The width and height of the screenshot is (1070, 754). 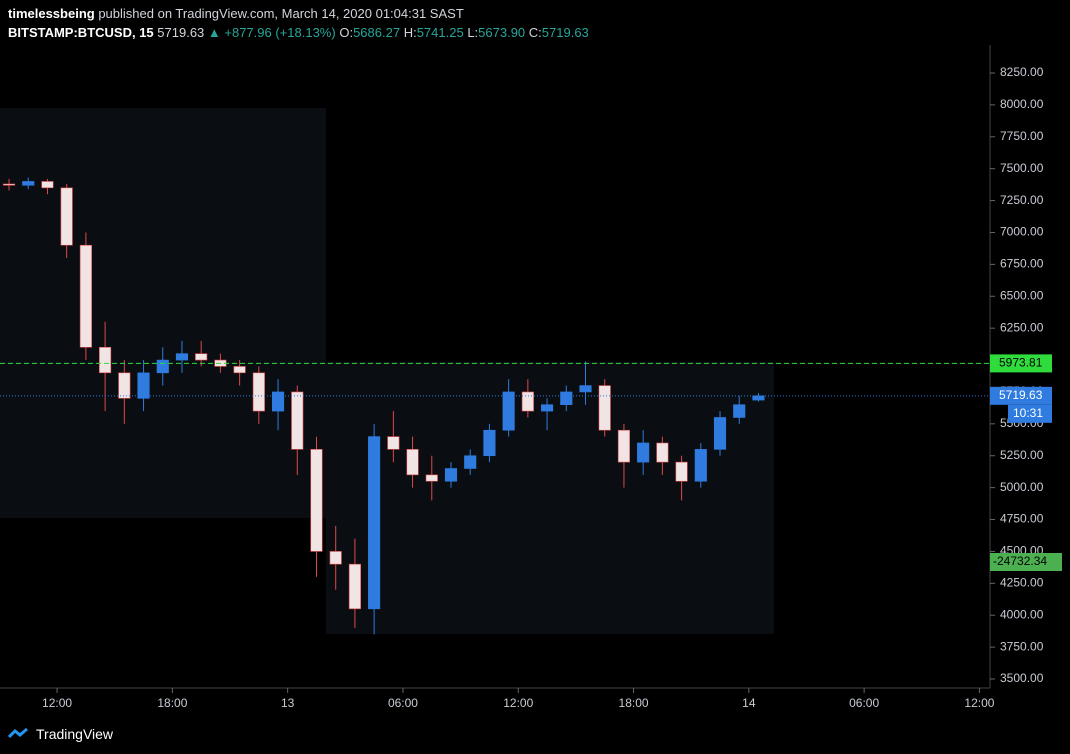 I want to click on footer: TradingView, so click(x=60, y=734).